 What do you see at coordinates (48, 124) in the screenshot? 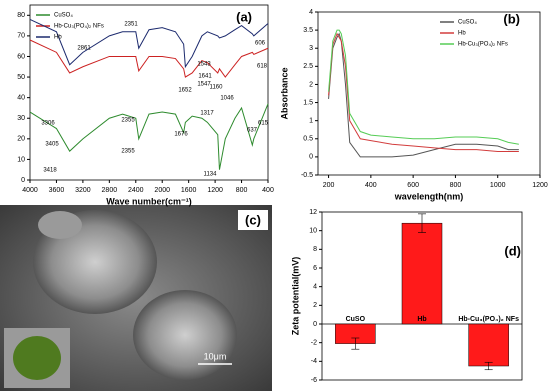
I see `annotation: 3306` at bounding box center [48, 124].